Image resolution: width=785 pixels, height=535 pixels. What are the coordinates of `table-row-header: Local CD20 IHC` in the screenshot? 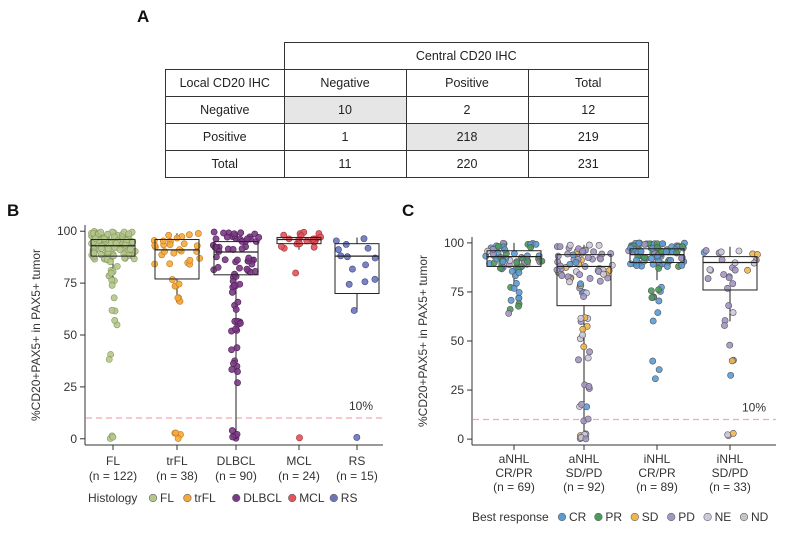 It's located at (225, 83).